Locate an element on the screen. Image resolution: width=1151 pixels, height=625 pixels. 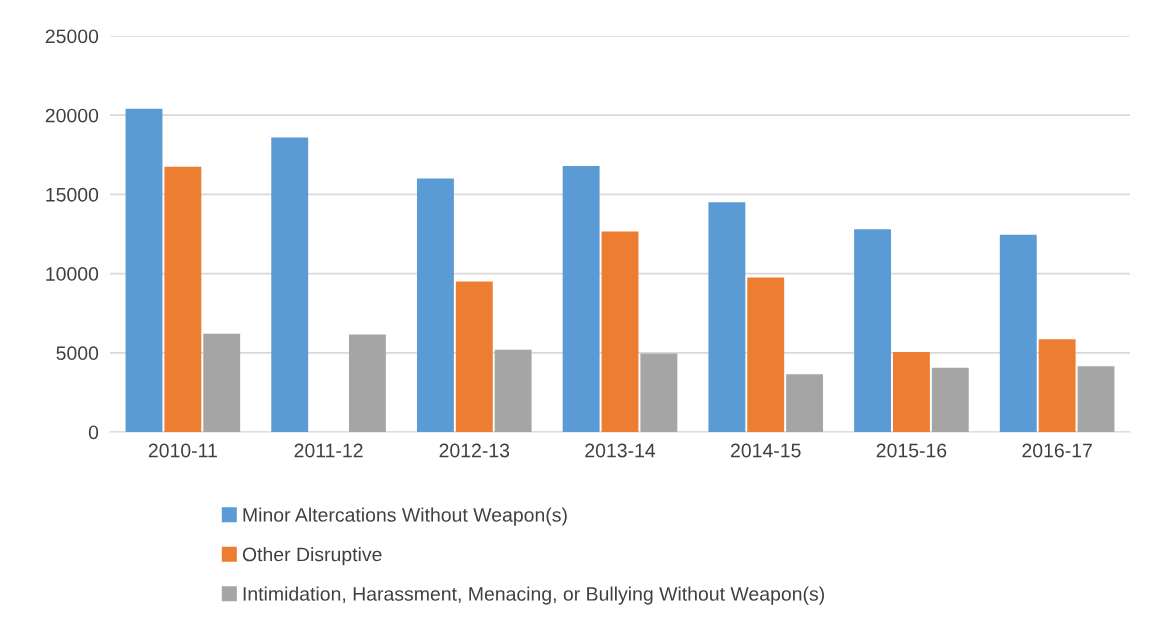
x-tick-label: 2015-16 is located at coordinates (911, 450).